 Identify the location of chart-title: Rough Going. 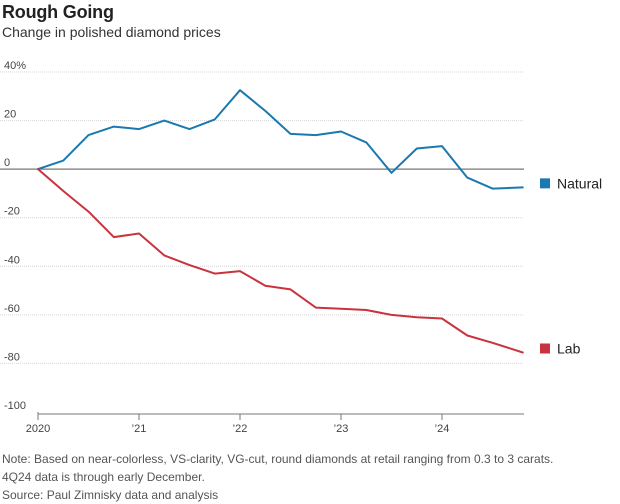
(58, 12).